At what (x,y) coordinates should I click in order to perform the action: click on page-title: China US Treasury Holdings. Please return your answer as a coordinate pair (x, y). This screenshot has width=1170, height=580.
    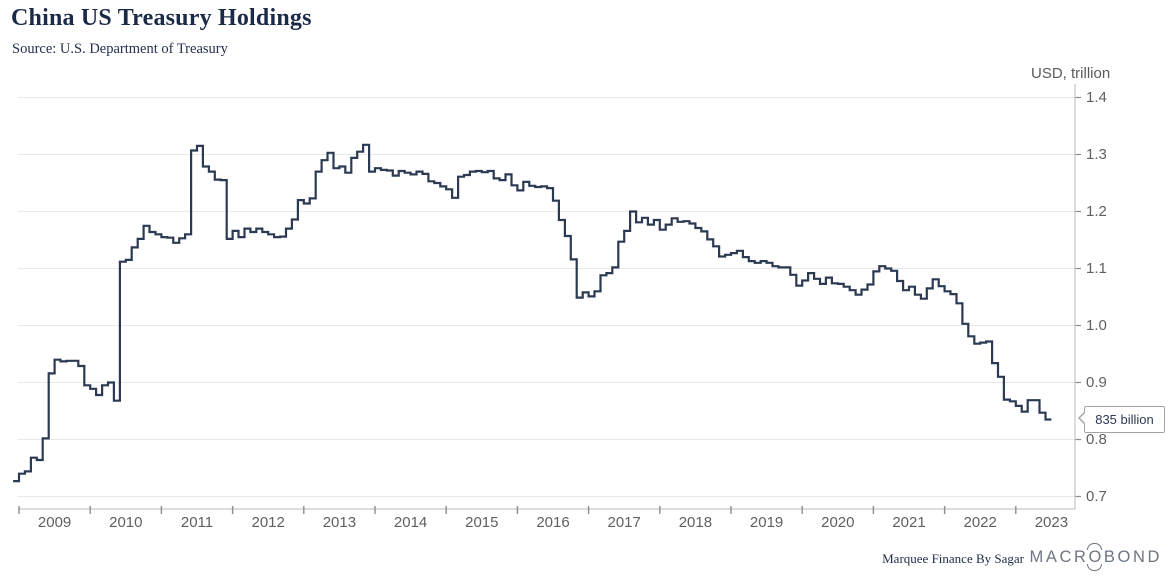
    Looking at the image, I should click on (161, 18).